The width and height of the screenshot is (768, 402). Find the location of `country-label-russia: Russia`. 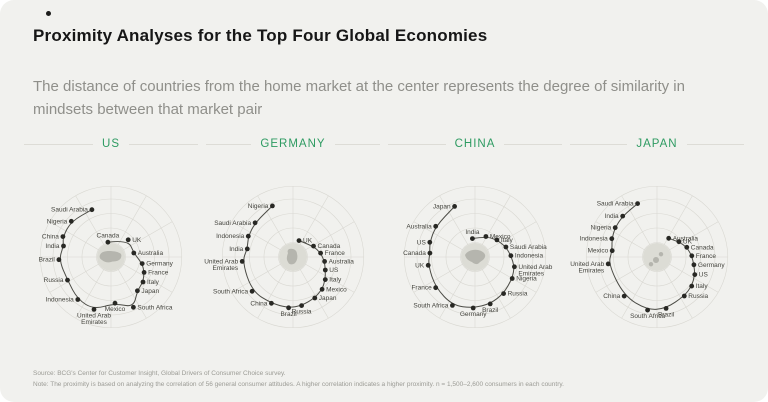

country-label-russia: Russia is located at coordinates (54, 280).